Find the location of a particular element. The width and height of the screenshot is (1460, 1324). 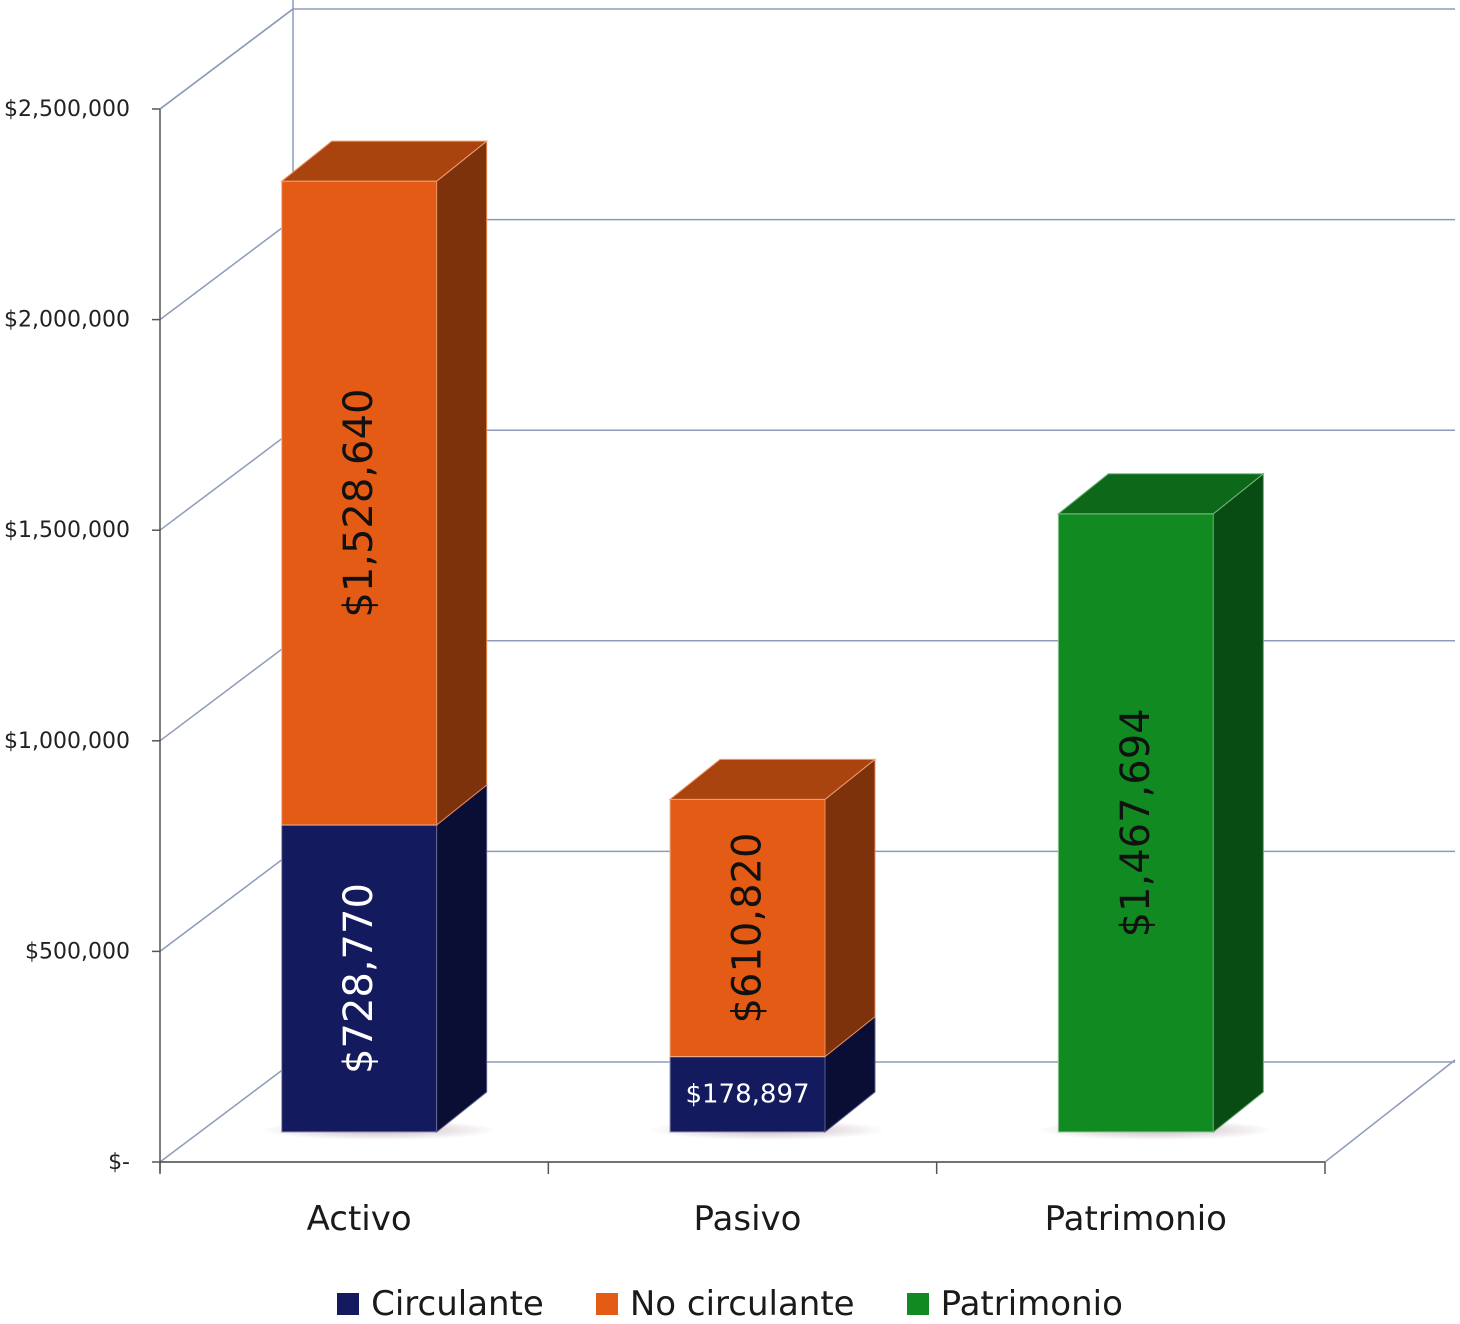

y-tick-label: $2,000,000 is located at coordinates (67, 320).